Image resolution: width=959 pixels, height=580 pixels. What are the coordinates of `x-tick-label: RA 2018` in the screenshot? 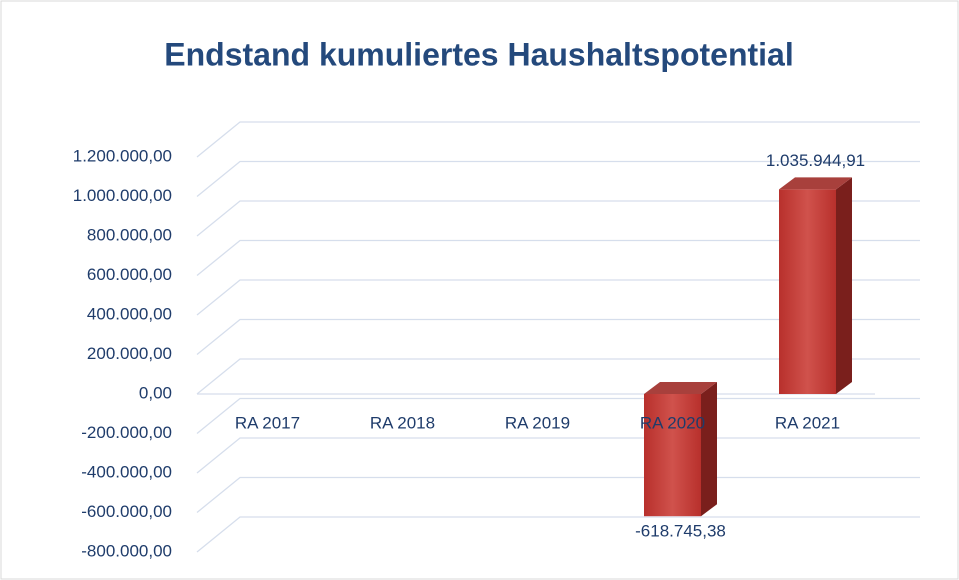 It's located at (402, 422).